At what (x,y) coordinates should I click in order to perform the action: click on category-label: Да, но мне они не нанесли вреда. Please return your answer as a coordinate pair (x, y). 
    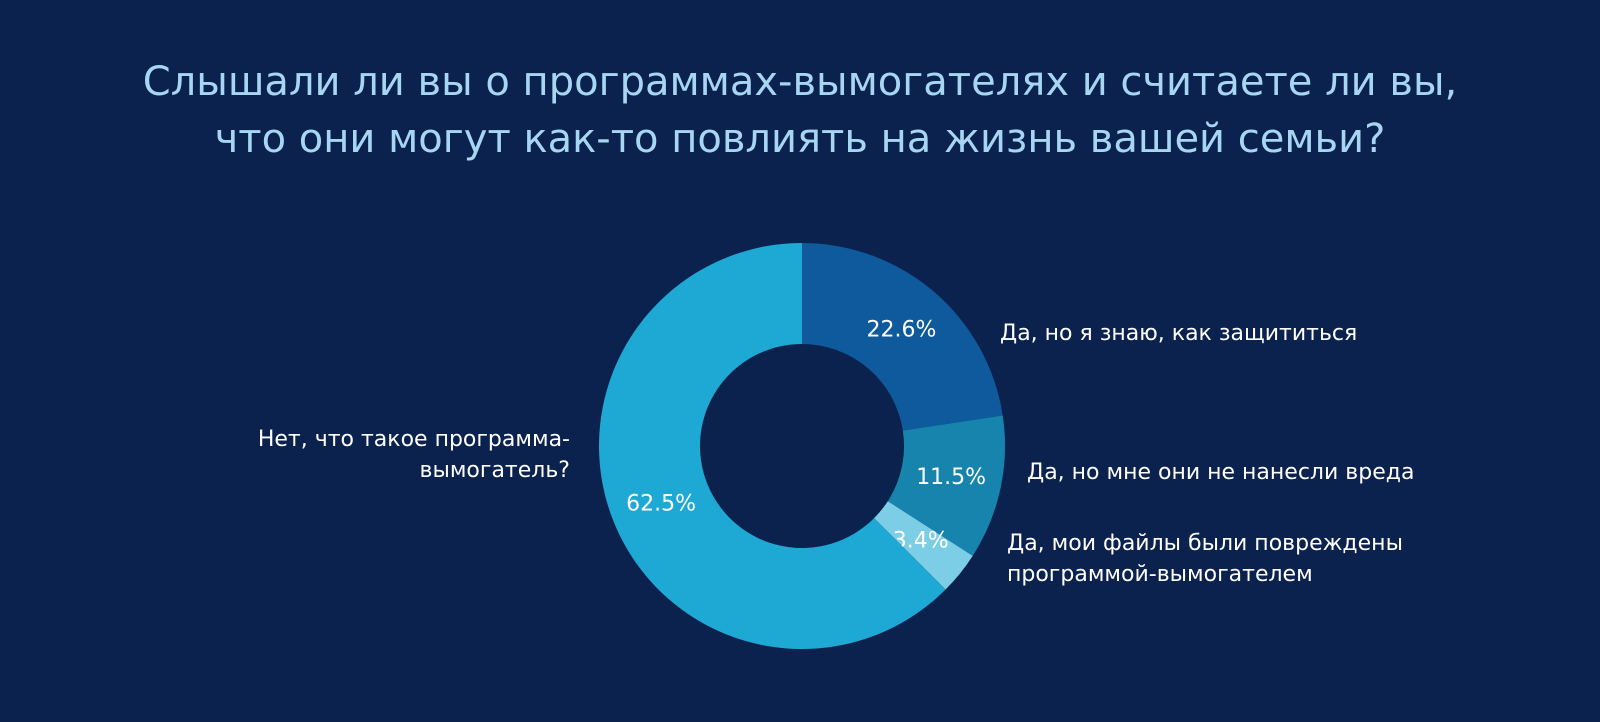
    Looking at the image, I should click on (1221, 472).